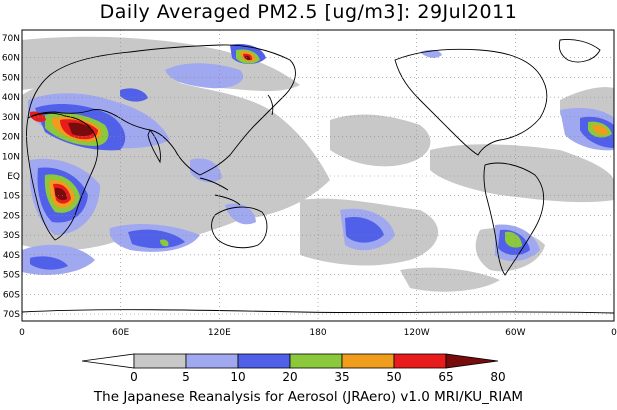 The height and width of the screenshot is (410, 617). I want to click on lat-label: 30N, so click(11, 118).